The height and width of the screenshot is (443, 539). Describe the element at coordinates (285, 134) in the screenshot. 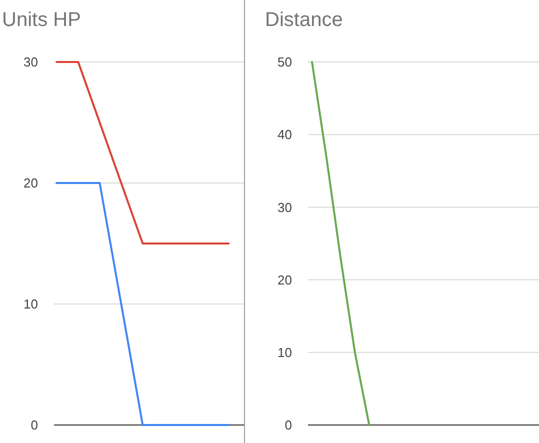

I see `y-tick-label: 40` at that location.